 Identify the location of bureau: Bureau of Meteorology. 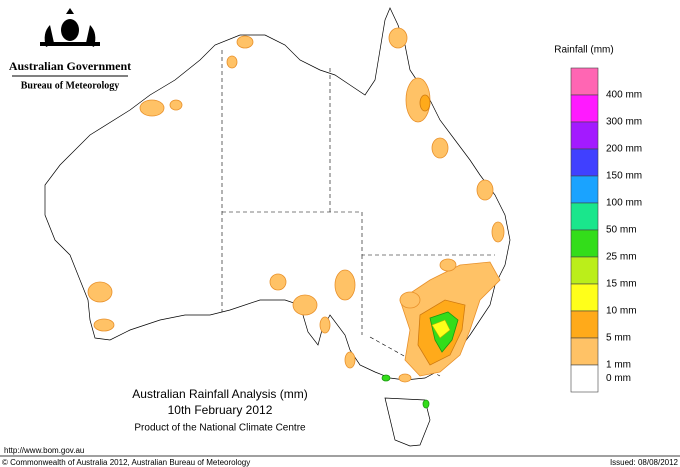
(70, 85).